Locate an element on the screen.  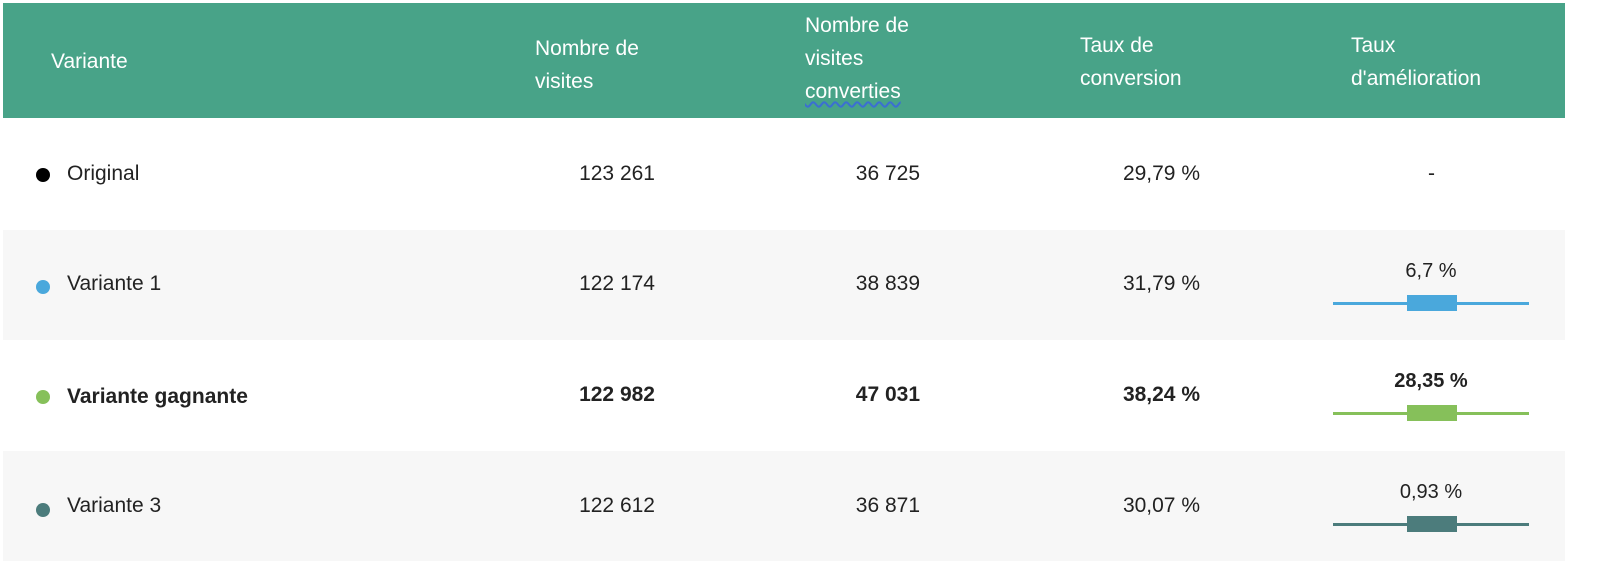
taux-value: 29,79 % is located at coordinates (1161, 173).